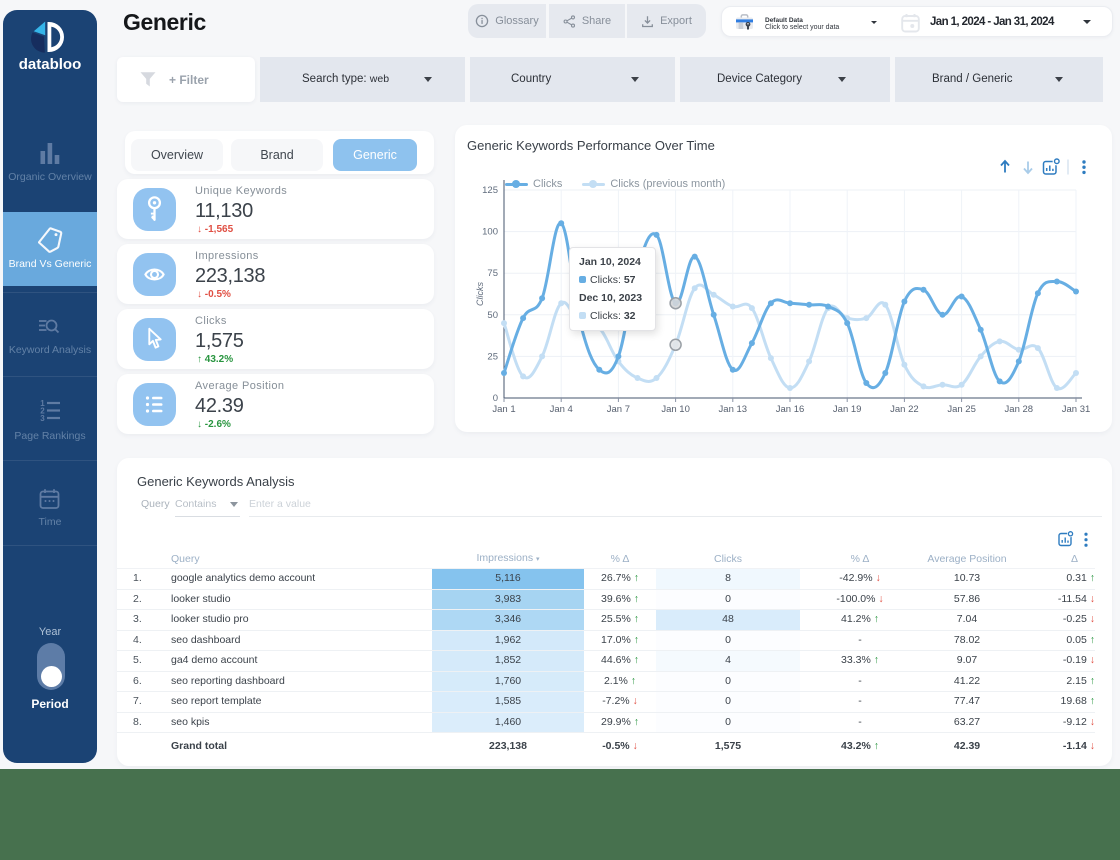  I want to click on svg-text: 3, so click(42, 418).